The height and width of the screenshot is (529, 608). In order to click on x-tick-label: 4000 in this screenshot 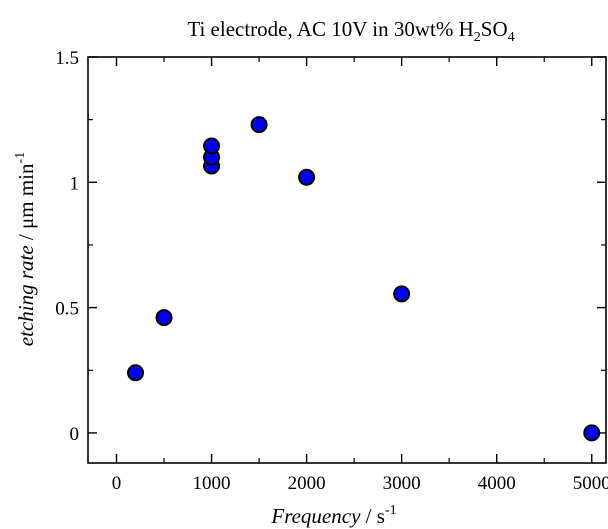, I will do `click(497, 483)`.